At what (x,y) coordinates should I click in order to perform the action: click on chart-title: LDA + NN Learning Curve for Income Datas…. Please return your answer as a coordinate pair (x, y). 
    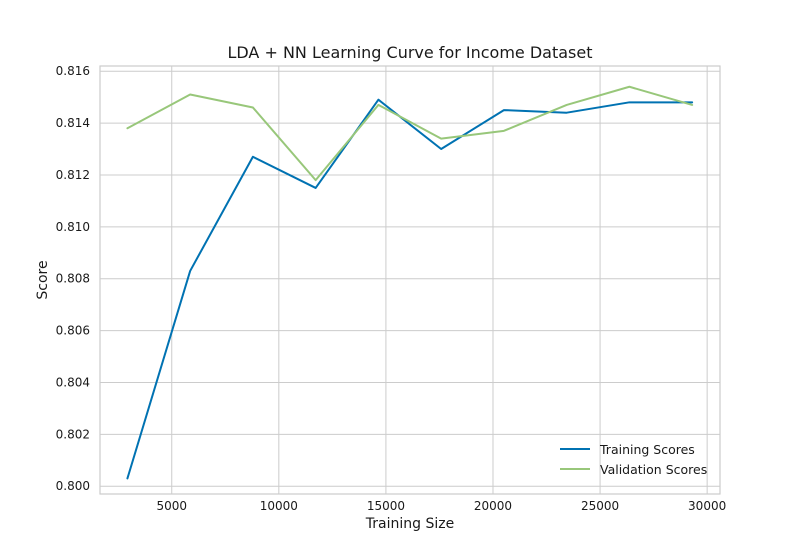
    Looking at the image, I should click on (409, 52).